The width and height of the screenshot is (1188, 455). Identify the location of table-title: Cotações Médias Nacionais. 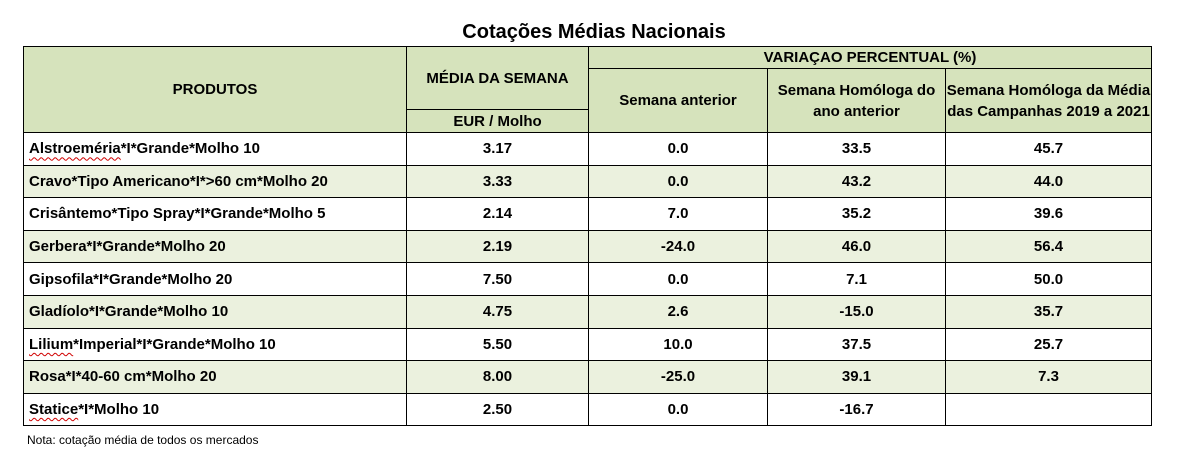
(594, 32).